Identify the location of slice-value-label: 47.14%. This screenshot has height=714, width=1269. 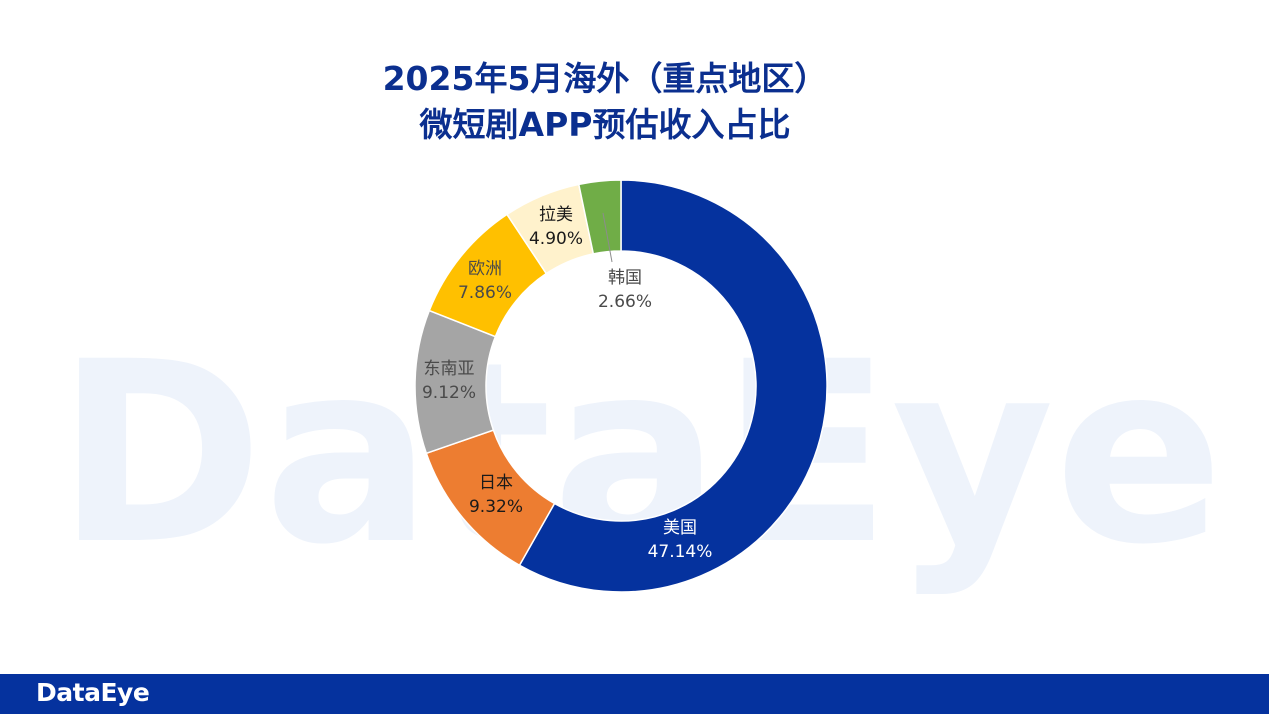
(680, 552).